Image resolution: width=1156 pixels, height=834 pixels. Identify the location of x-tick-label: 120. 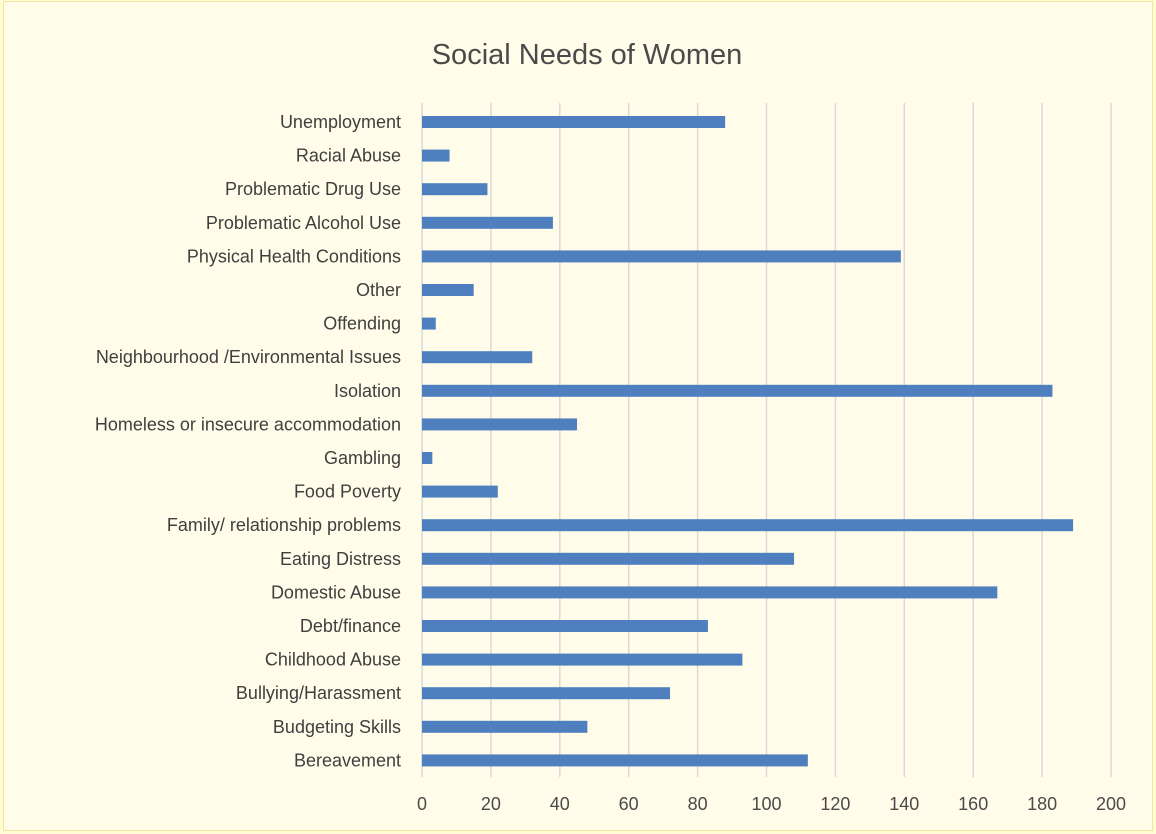
(835, 804).